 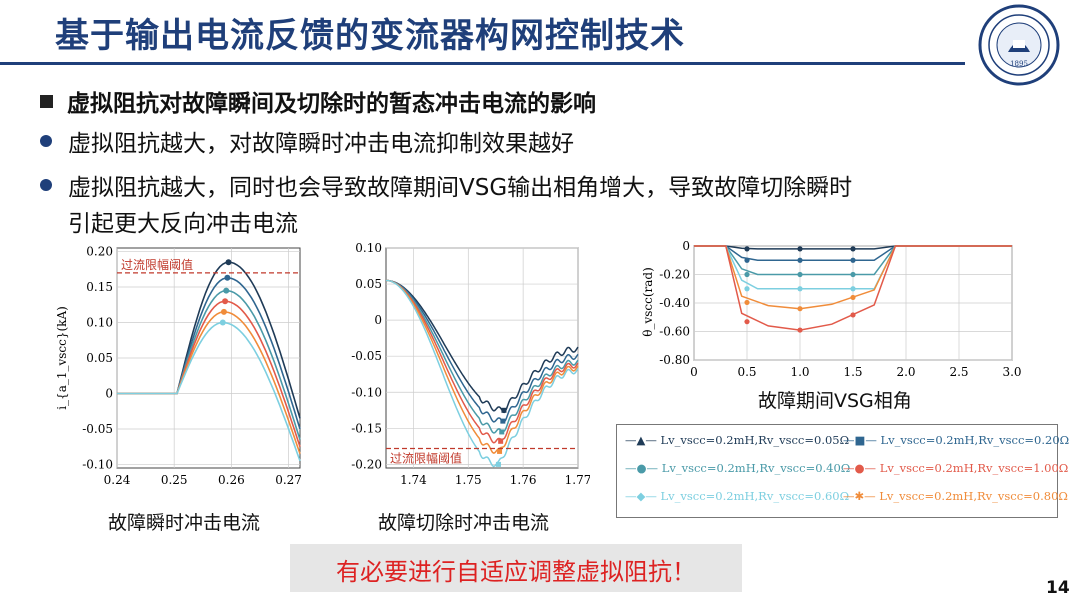 What do you see at coordinates (99, 252) in the screenshot?
I see `y-tick-label: 0.20` at bounding box center [99, 252].